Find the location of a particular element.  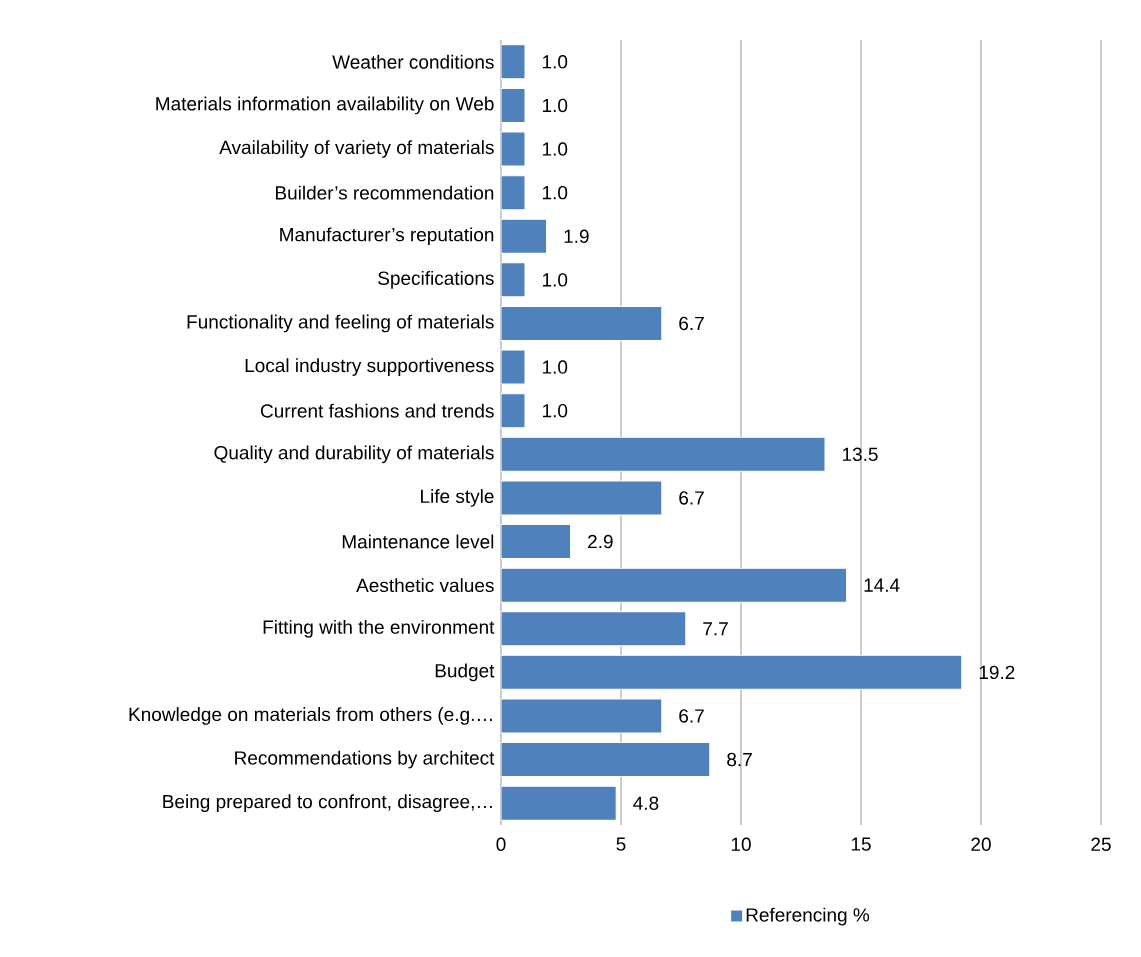

text: 13.5 is located at coordinates (860, 454).